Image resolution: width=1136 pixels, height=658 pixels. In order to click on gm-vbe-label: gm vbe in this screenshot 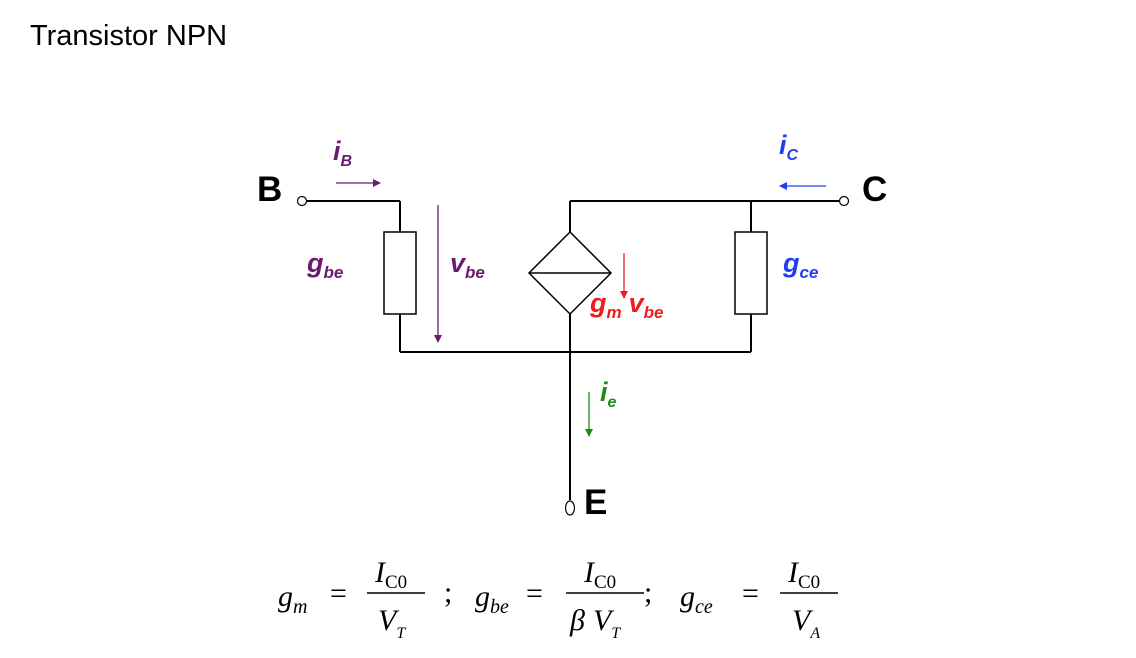, I will do `click(626, 305)`.